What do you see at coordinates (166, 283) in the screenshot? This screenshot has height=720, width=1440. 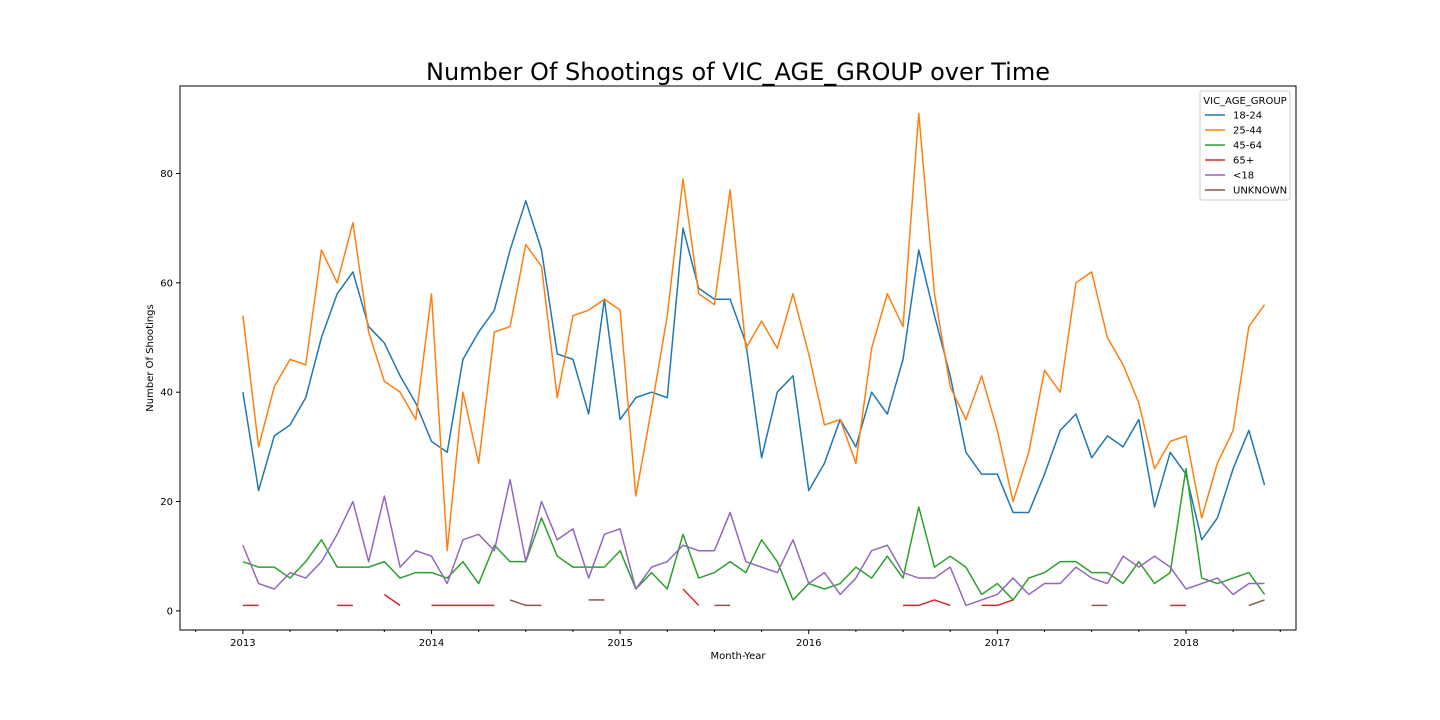 I see `y-tick-label: 60` at bounding box center [166, 283].